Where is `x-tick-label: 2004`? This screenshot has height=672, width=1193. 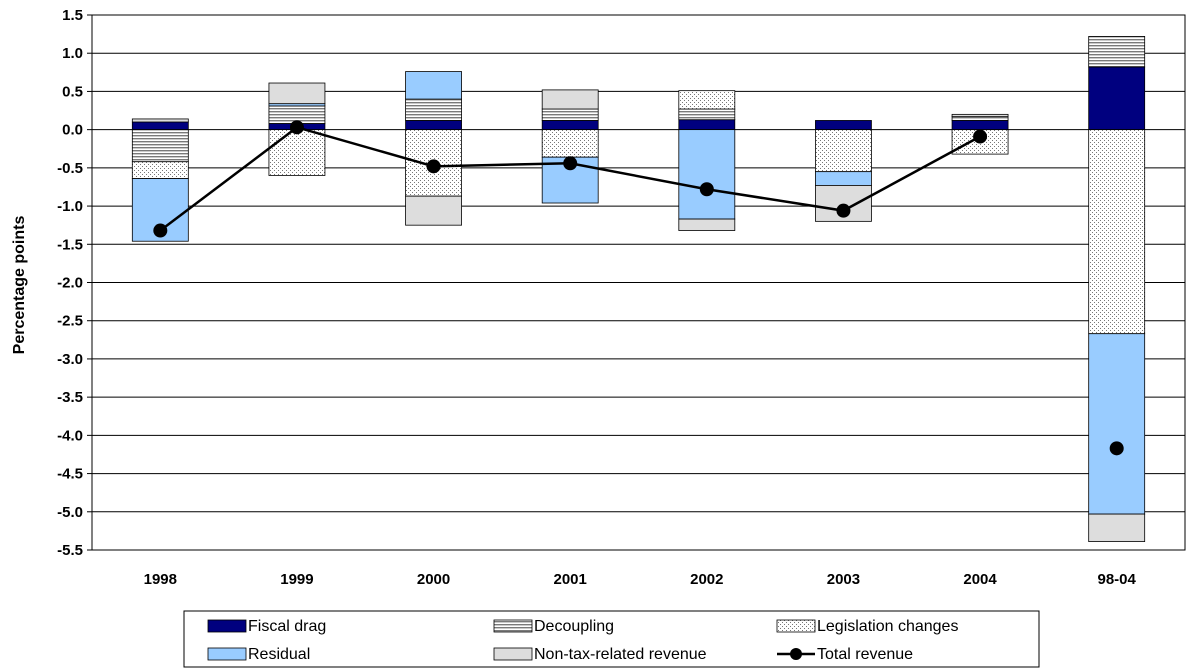 x-tick-label: 2004 is located at coordinates (980, 579).